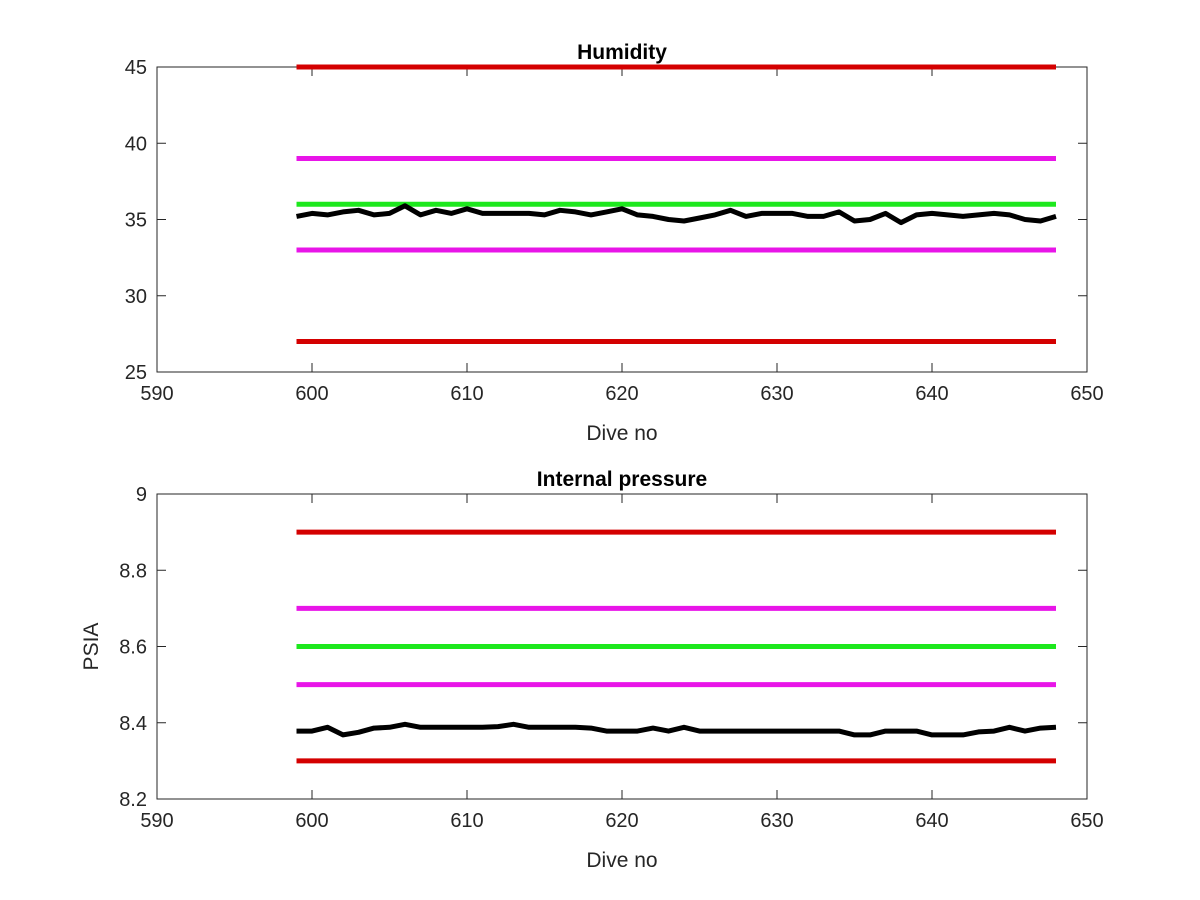 Image resolution: width=1200 pixels, height=900 pixels. Describe the element at coordinates (133, 571) in the screenshot. I see `y-tick-label: 8.8` at that location.